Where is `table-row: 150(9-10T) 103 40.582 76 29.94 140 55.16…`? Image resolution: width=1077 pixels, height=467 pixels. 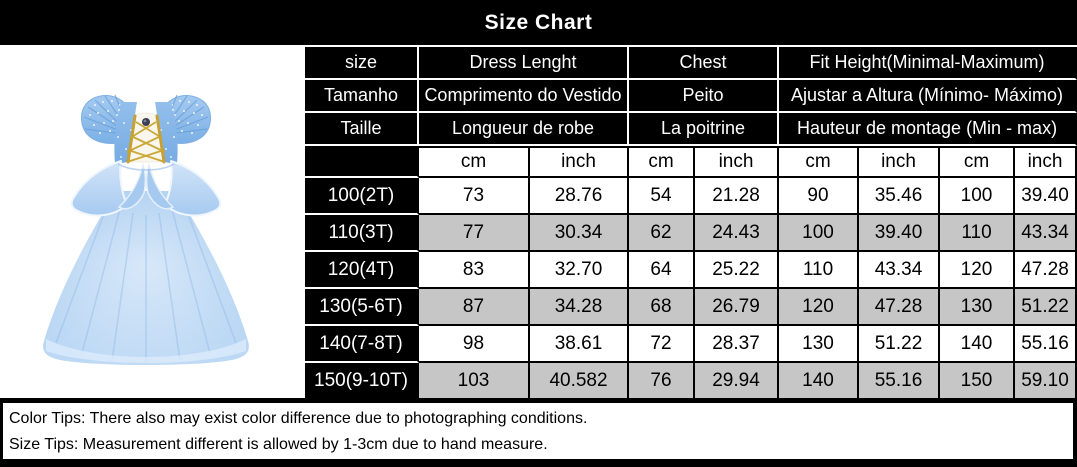 table-row: 150(9-10T) 103 40.582 76 29.94 140 55.16… is located at coordinates (691, 381).